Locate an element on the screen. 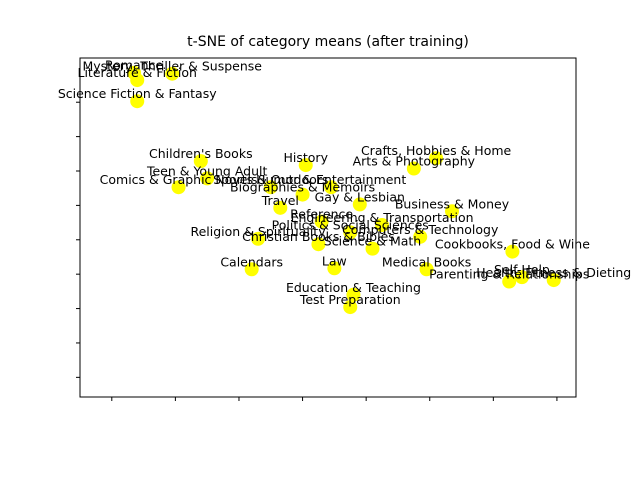 The width and height of the screenshot is (640, 480). point-label: Arts & Photography is located at coordinates (414, 161).